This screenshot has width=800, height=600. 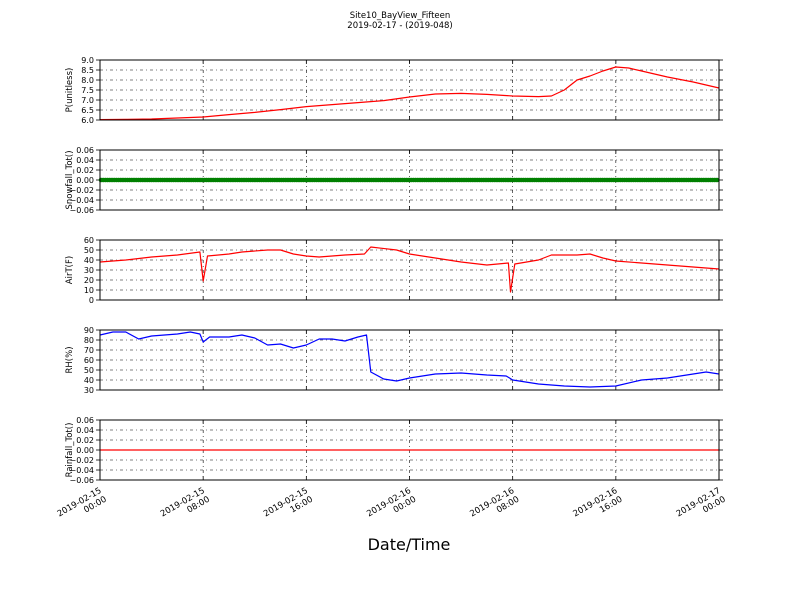 I want to click on rainfall-ytick-label: 0.00, so click(x=85, y=450).